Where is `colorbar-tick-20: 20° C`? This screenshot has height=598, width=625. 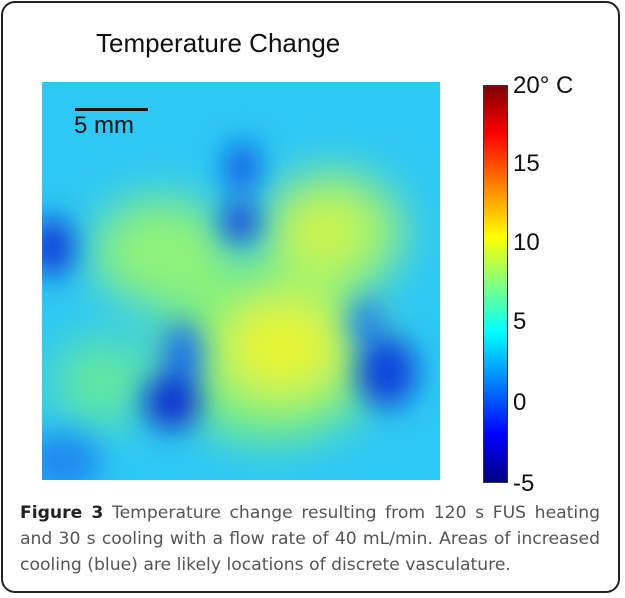
colorbar-tick-20: 20° C is located at coordinates (543, 85).